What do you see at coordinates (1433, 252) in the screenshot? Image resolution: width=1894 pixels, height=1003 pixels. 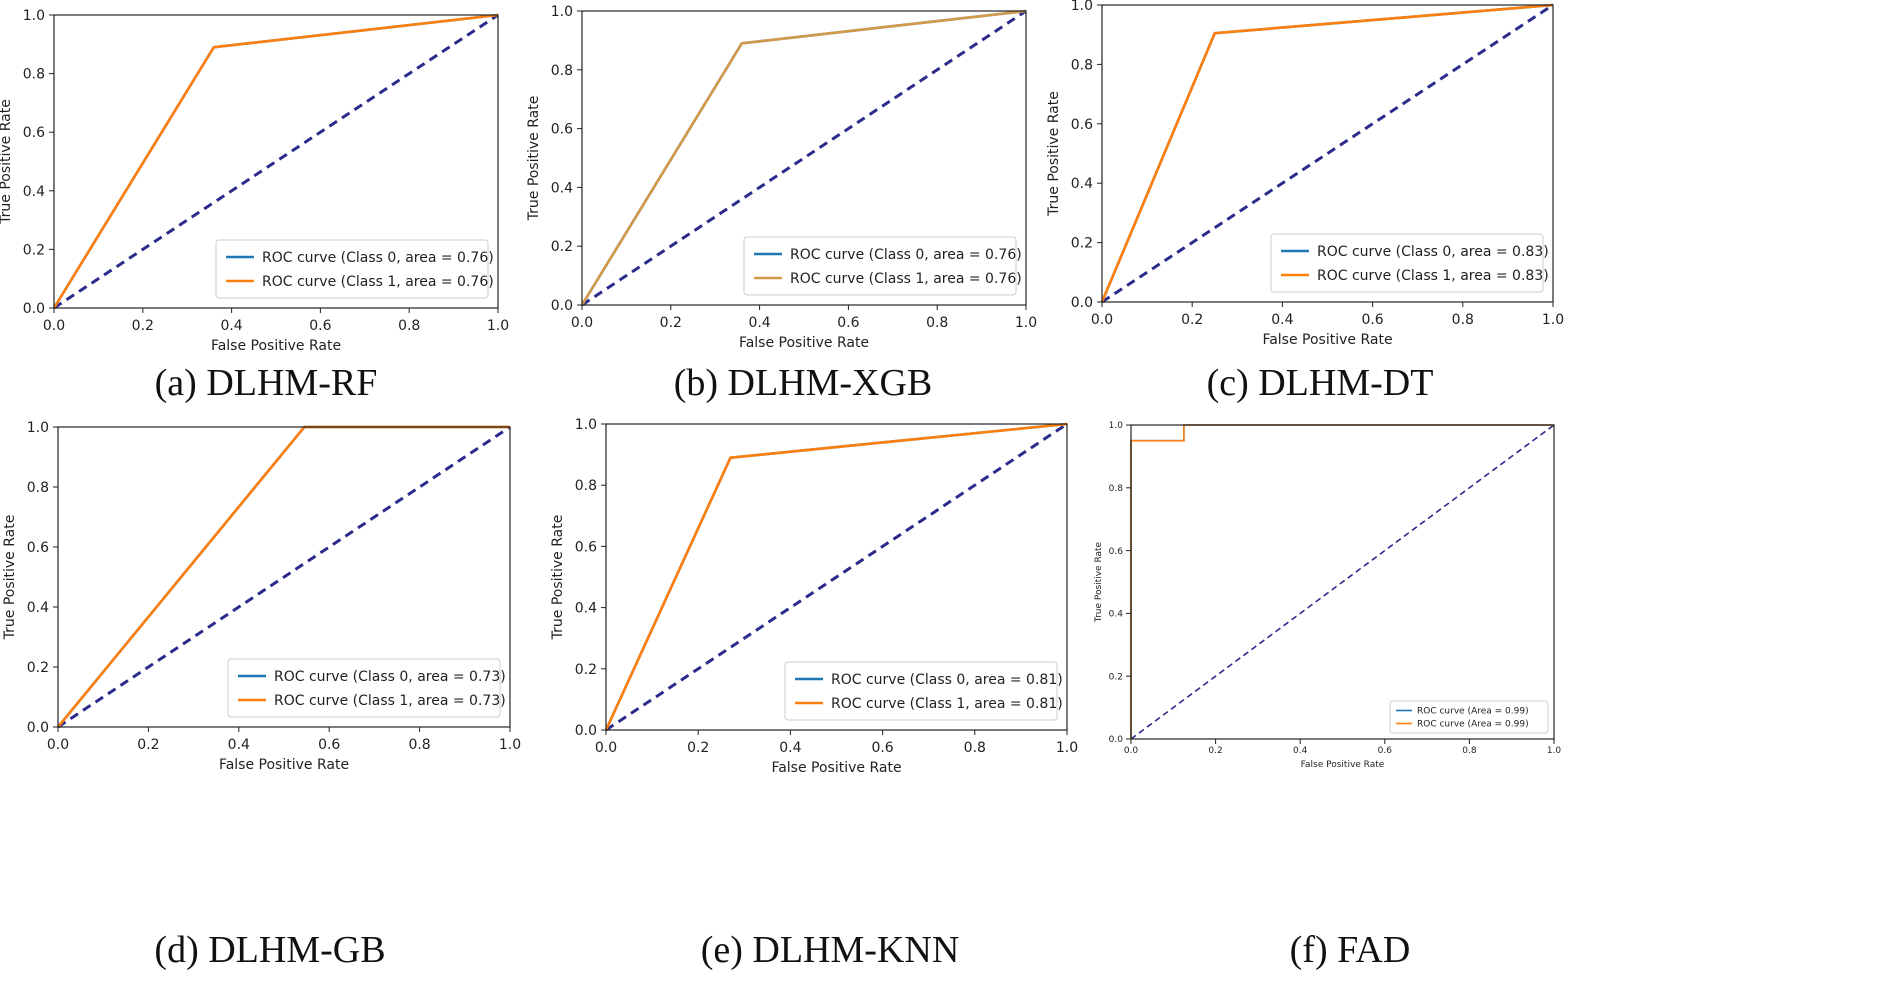 I see `legend-label-0: ROC curve (Class 0, area = 0.83)` at bounding box center [1433, 252].